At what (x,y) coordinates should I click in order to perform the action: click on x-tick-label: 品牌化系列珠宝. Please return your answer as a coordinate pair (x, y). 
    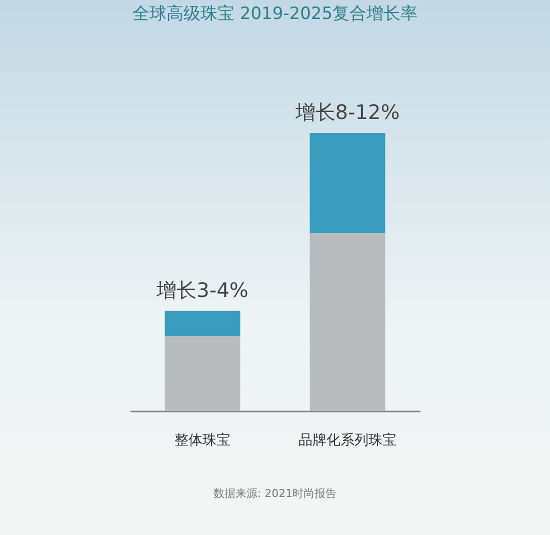
    Looking at the image, I should click on (347, 440).